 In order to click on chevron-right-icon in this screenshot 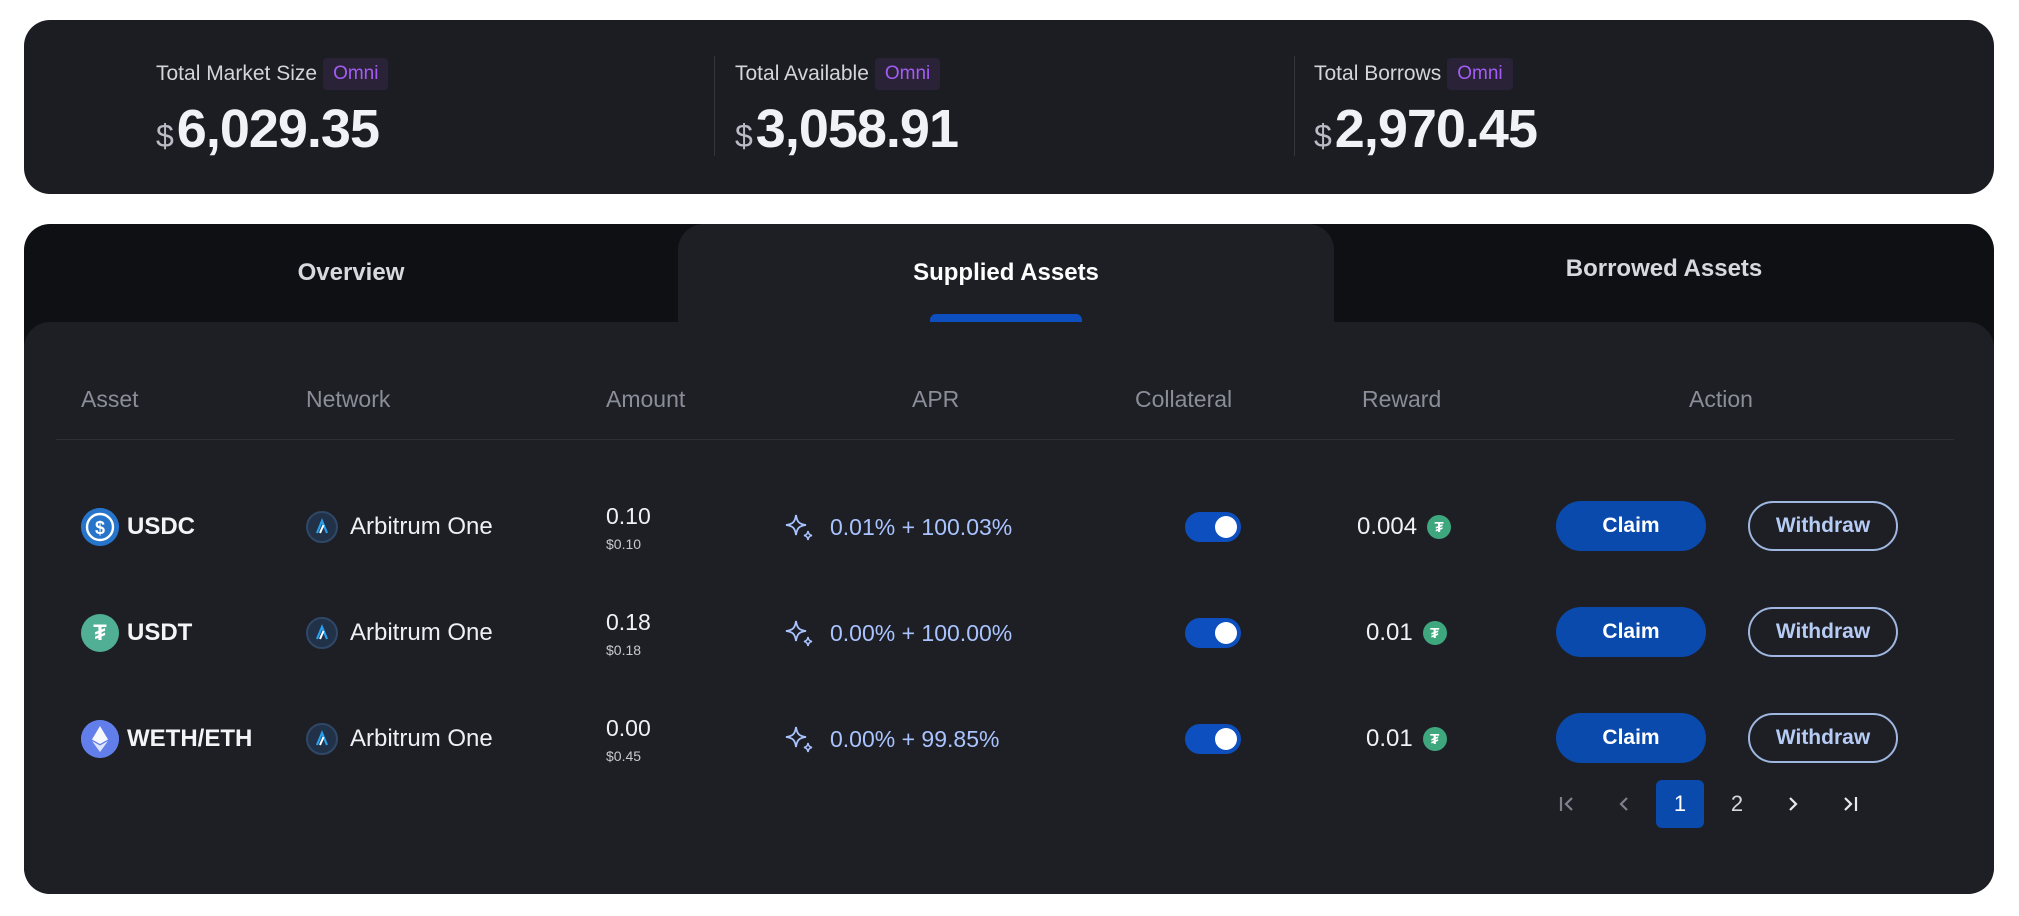, I will do `click(1793, 804)`.